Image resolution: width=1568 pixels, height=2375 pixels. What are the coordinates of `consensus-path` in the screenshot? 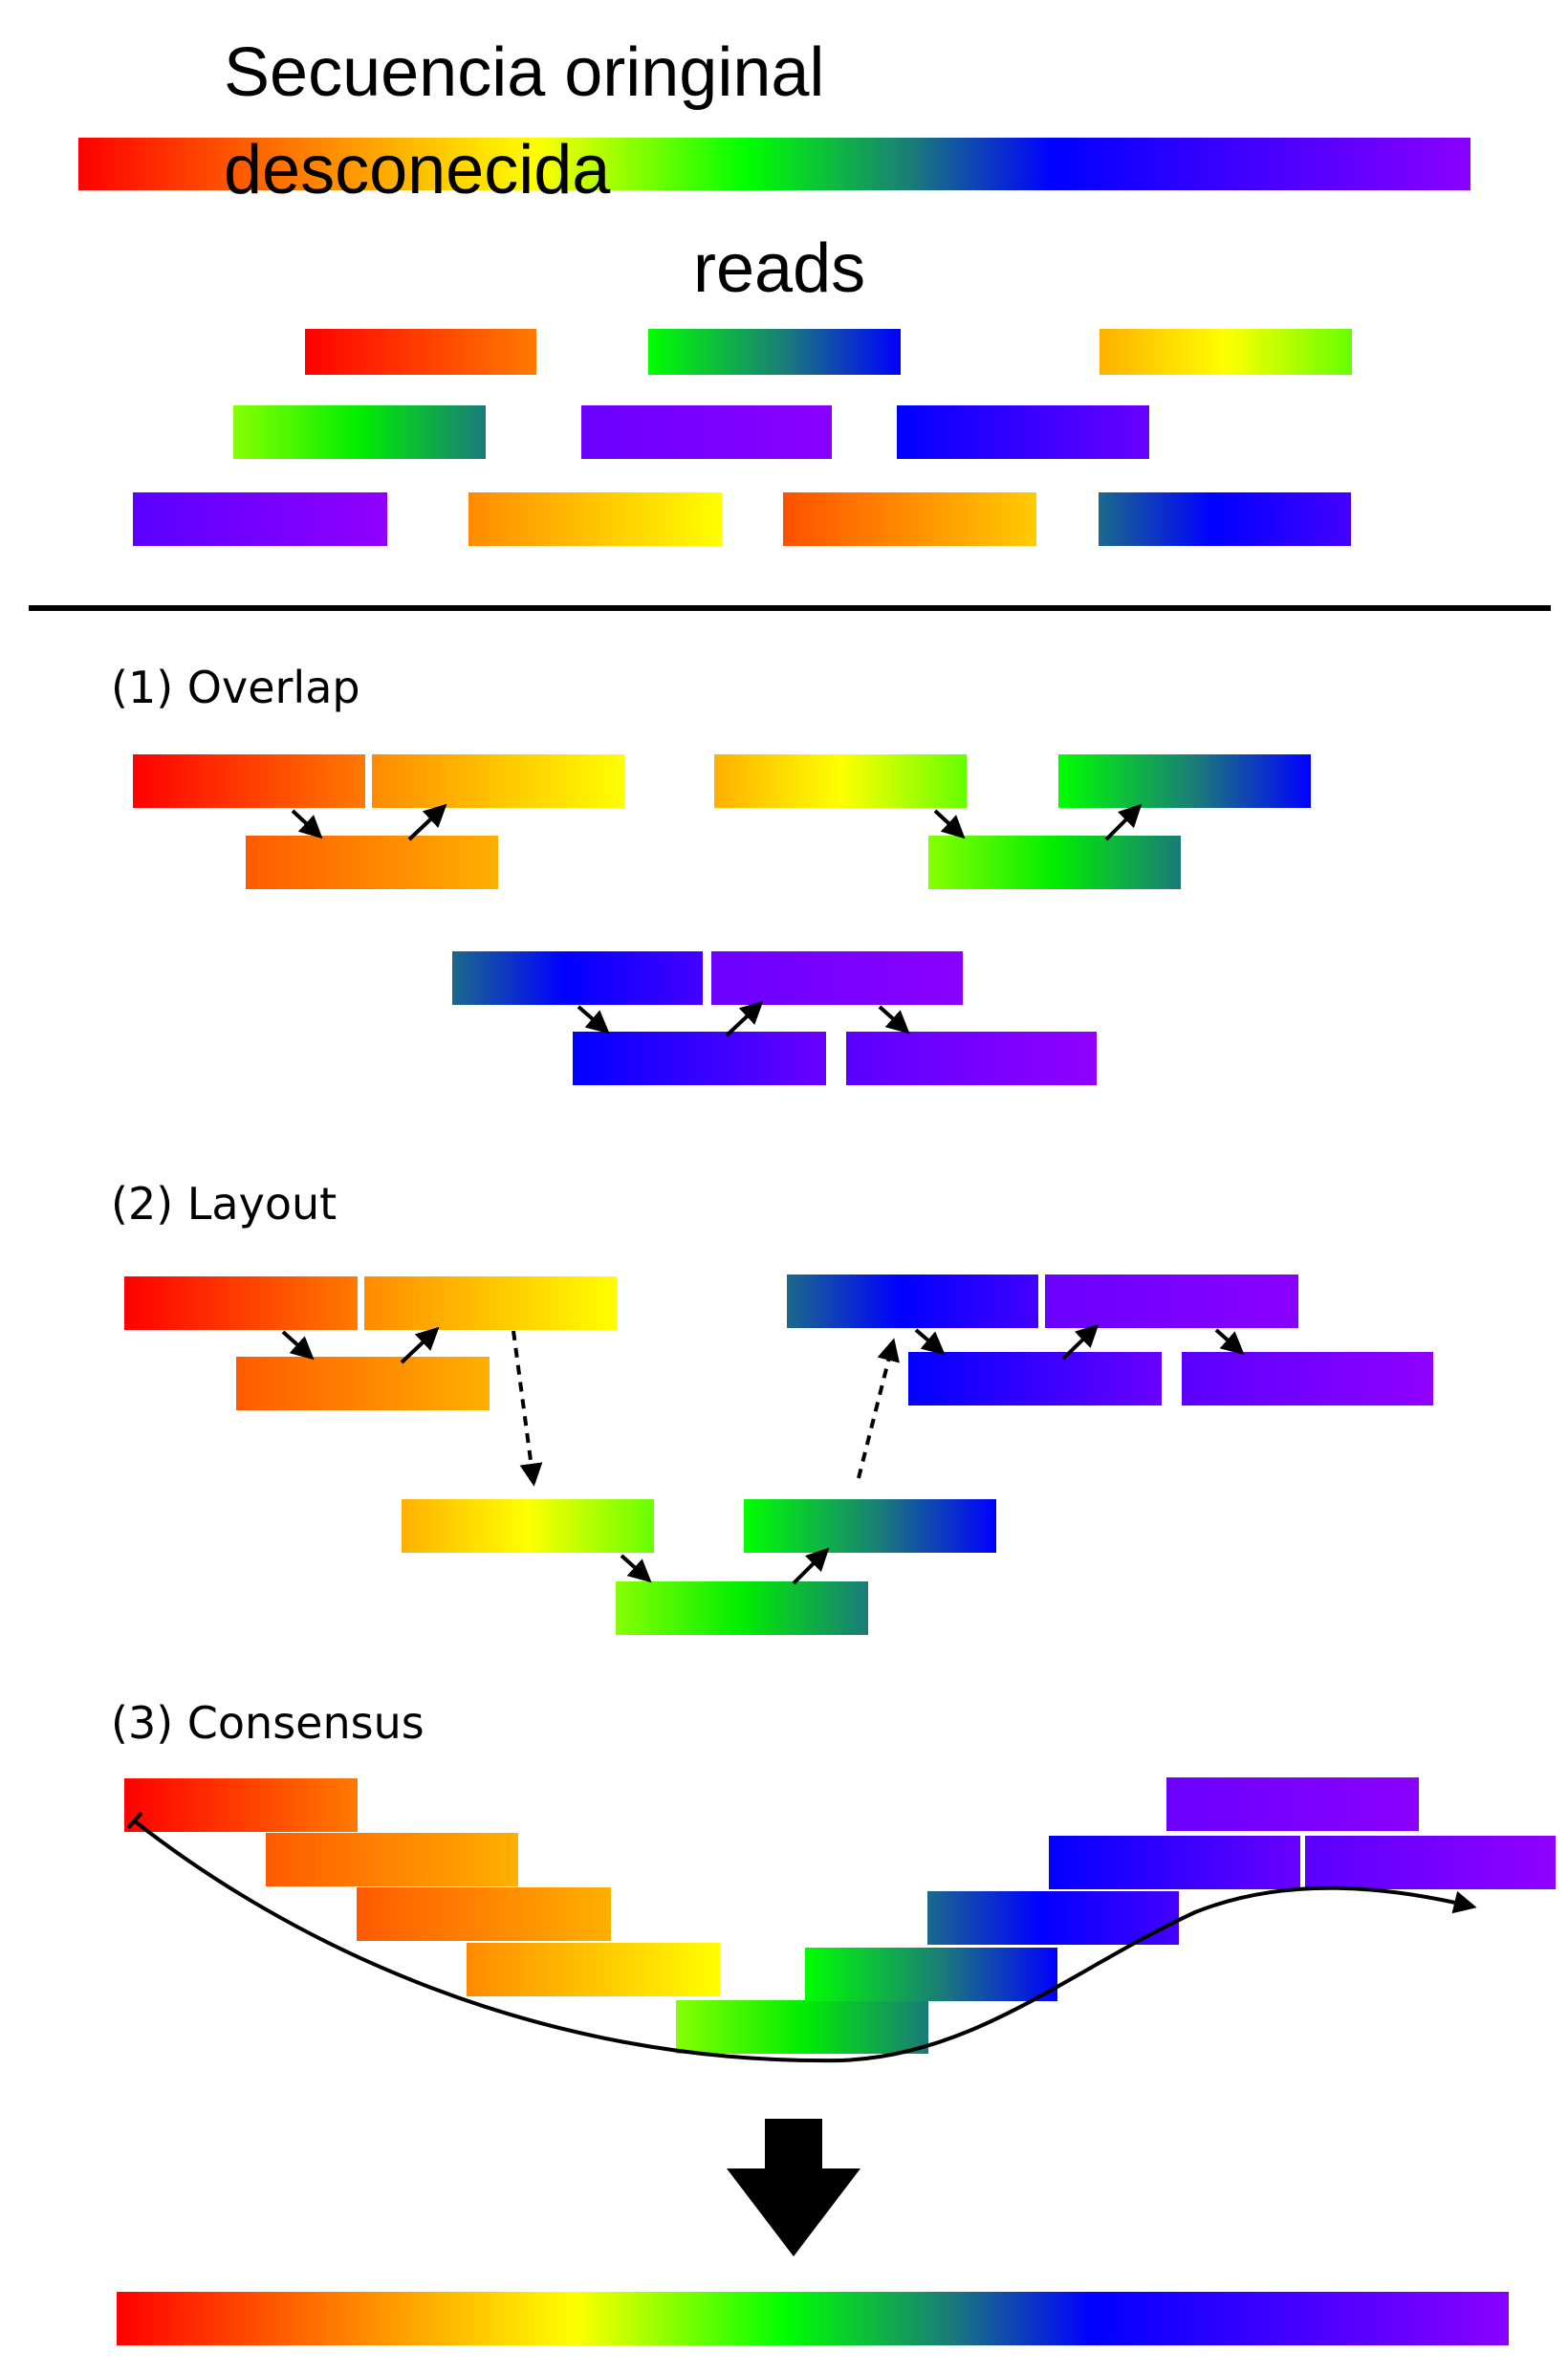 It's located at (804, 1941).